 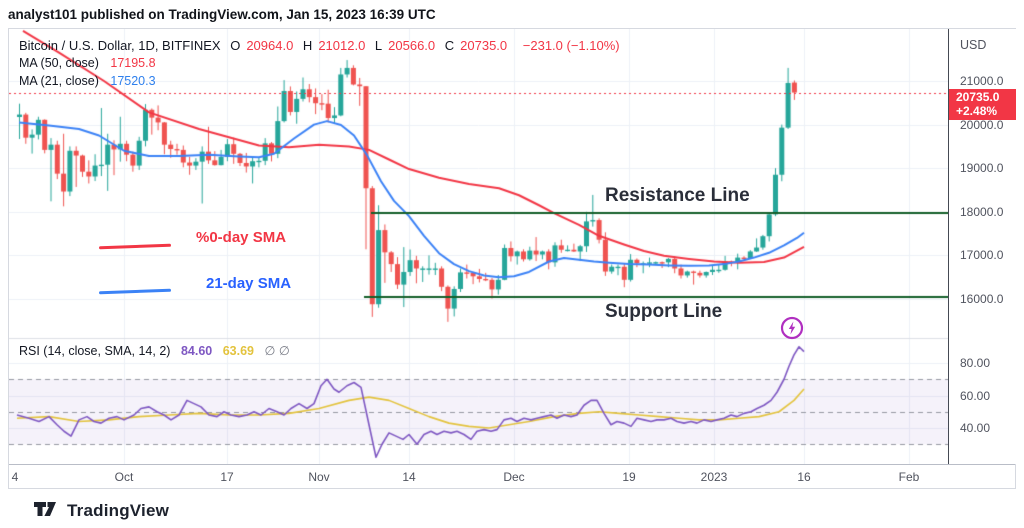 What do you see at coordinates (714, 477) in the screenshot?
I see `time-tick-label: 2023` at bounding box center [714, 477].